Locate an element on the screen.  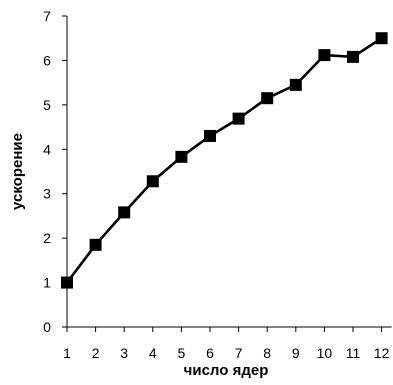
x-tick-label: 2 is located at coordinates (96, 353).